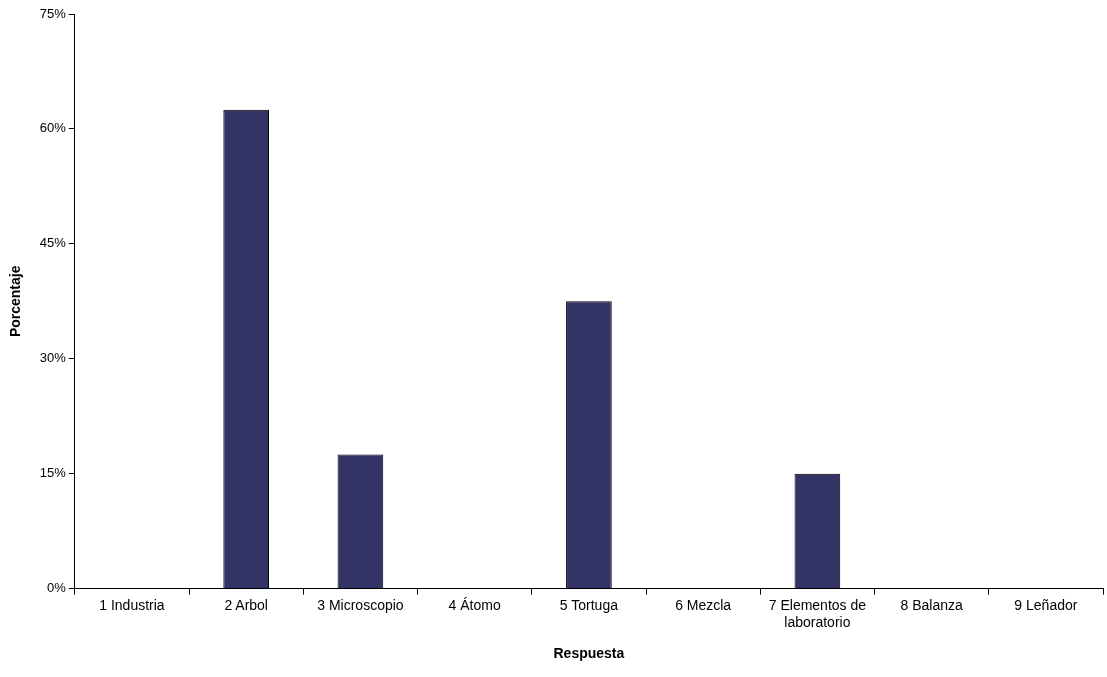 This screenshot has height=677, width=1107. Describe the element at coordinates (246, 604) in the screenshot. I see `x-tick-label: 2 Arbol` at that location.